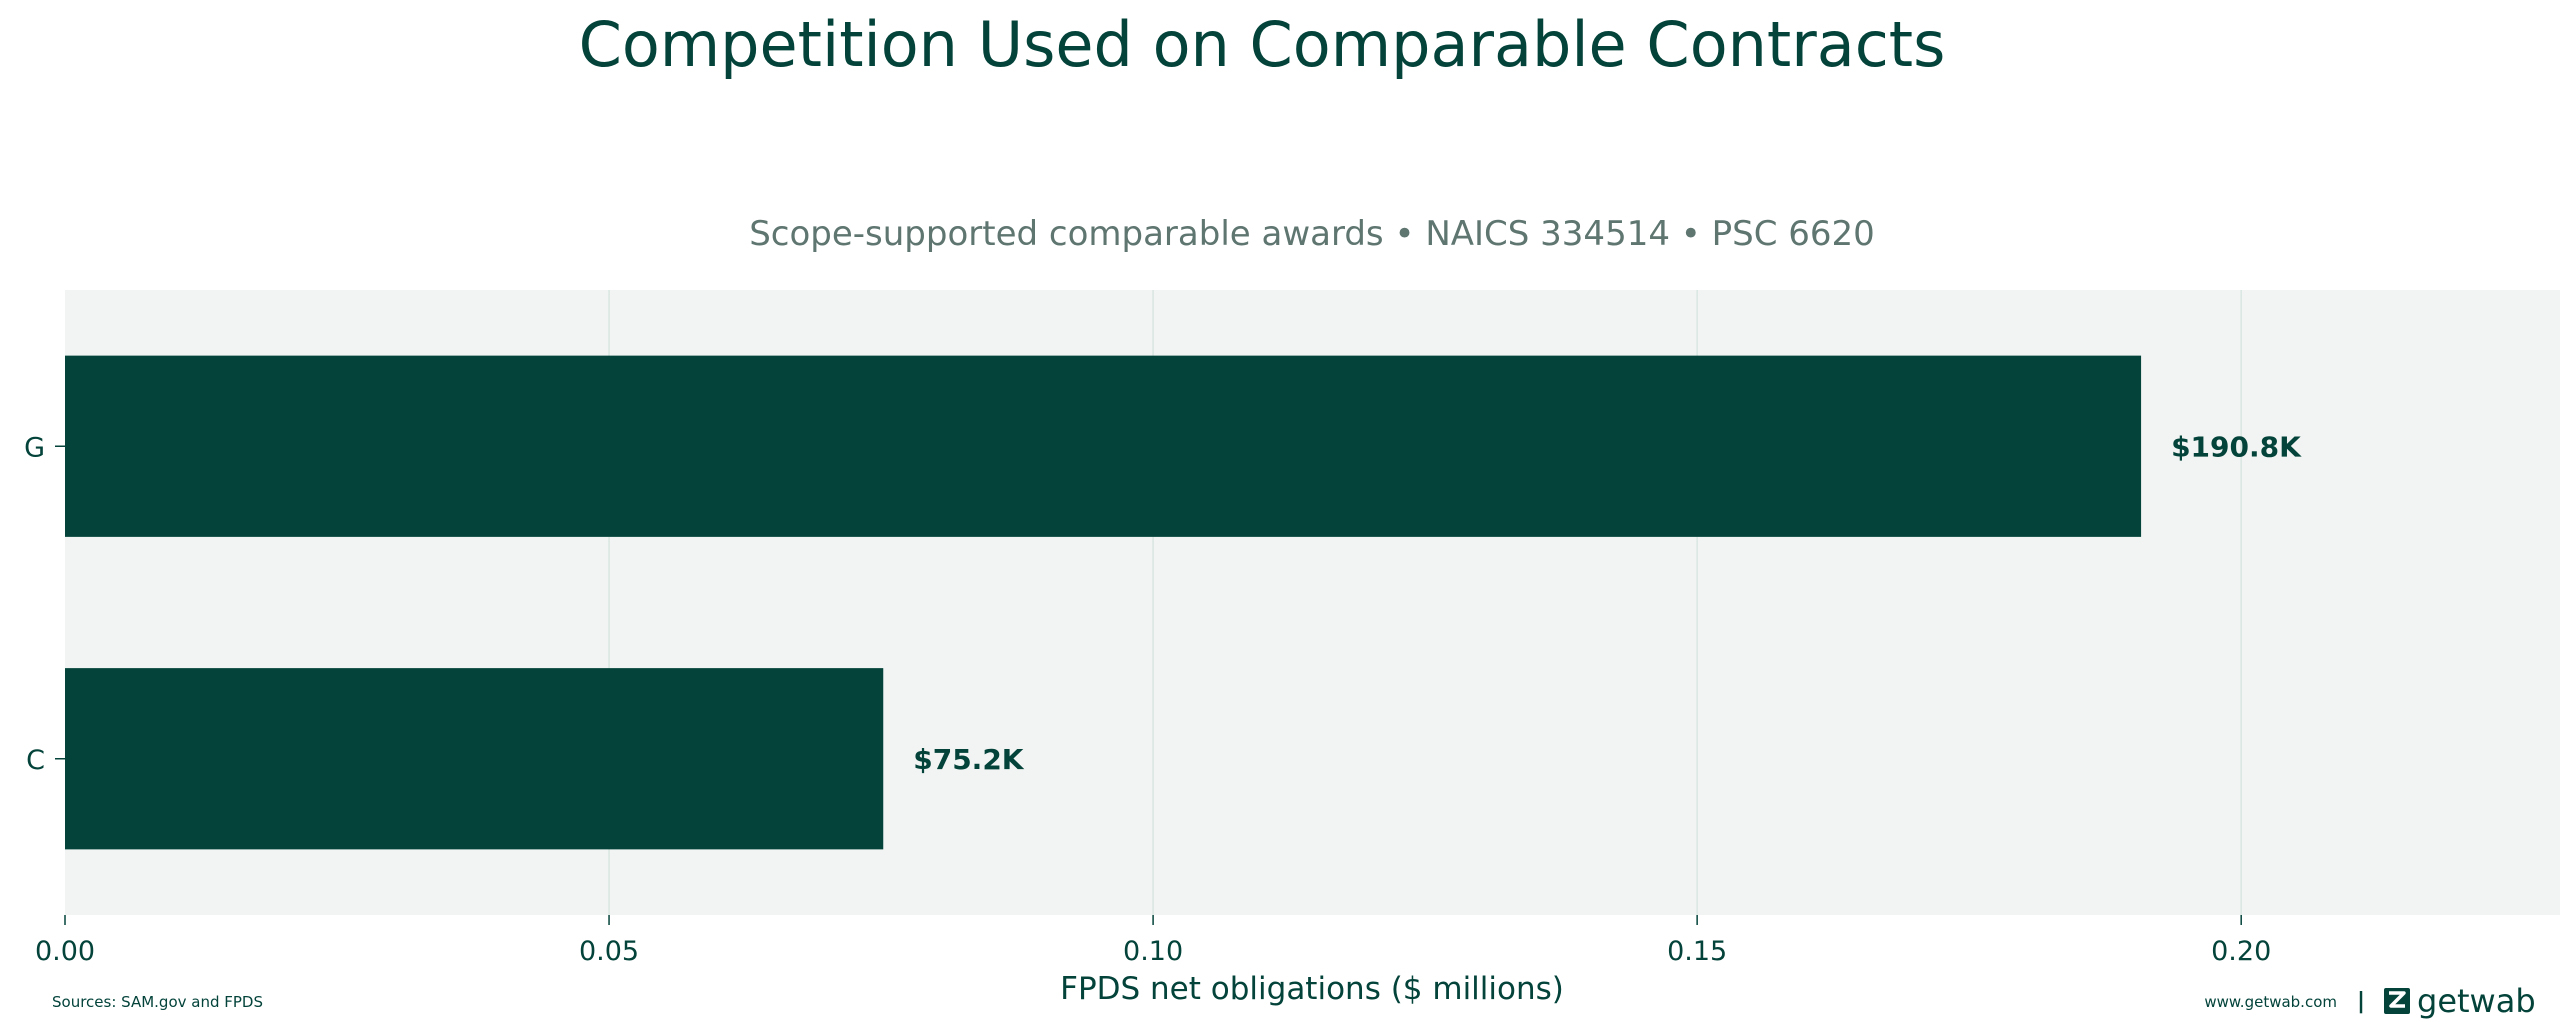 The image size is (2565, 1022). What do you see at coordinates (1153, 951) in the screenshot?
I see `x-tick-label-2: 0.10` at bounding box center [1153, 951].